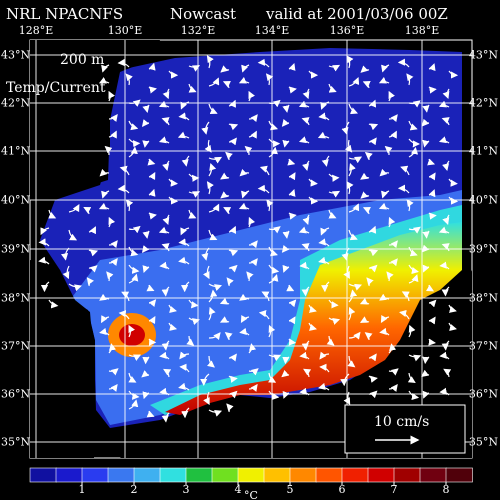  I want to click on warm-eddy-core, so click(132, 335).